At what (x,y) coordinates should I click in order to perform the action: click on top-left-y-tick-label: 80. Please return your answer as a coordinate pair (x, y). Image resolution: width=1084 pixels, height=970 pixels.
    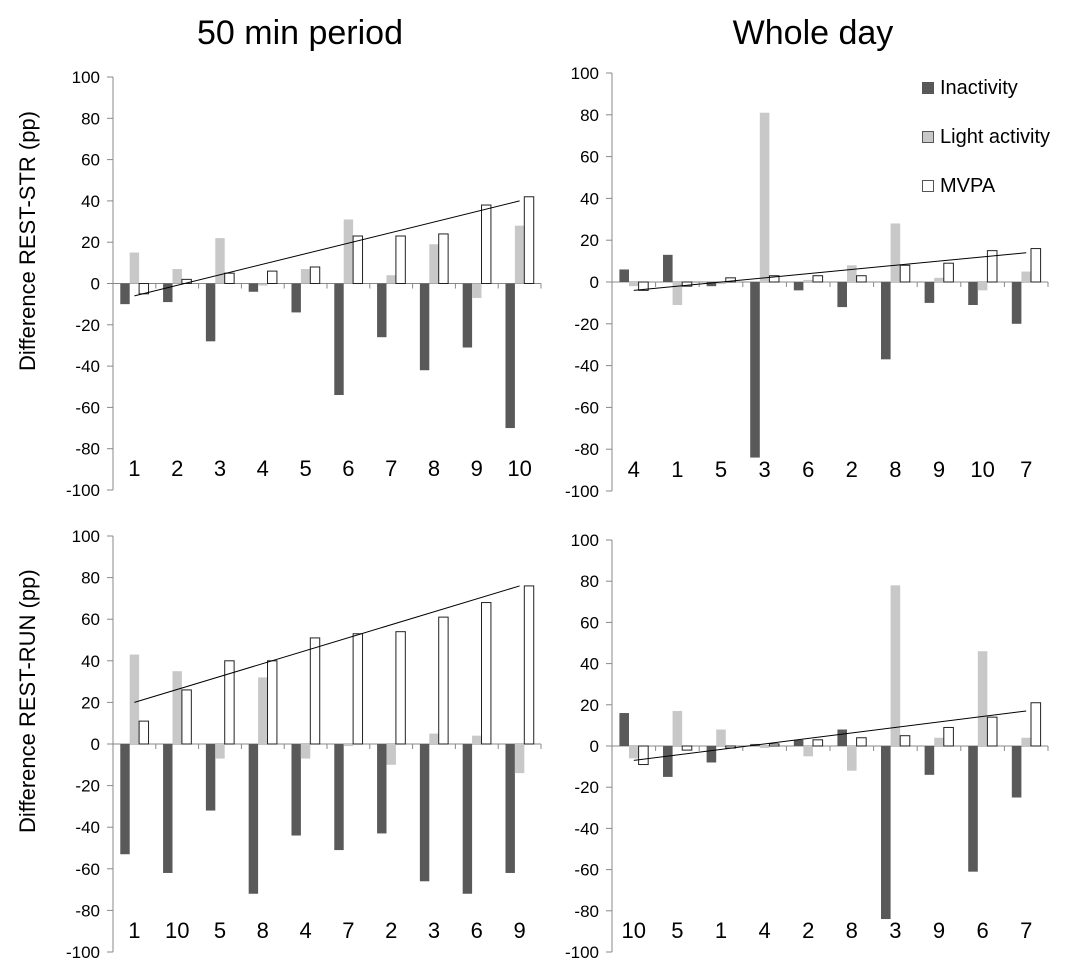
    Looking at the image, I should click on (90, 118).